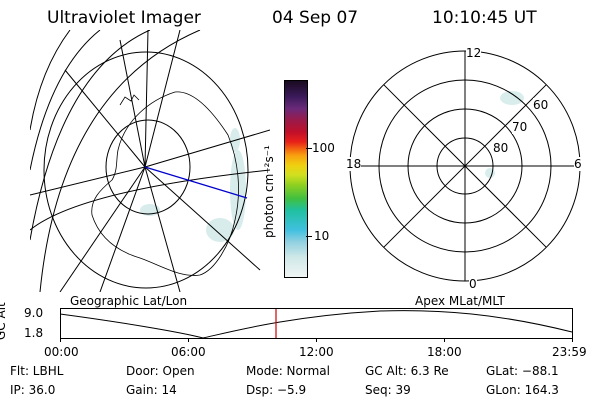 This screenshot has height=400, width=600. I want to click on mlt-label-0: 0, so click(473, 284).